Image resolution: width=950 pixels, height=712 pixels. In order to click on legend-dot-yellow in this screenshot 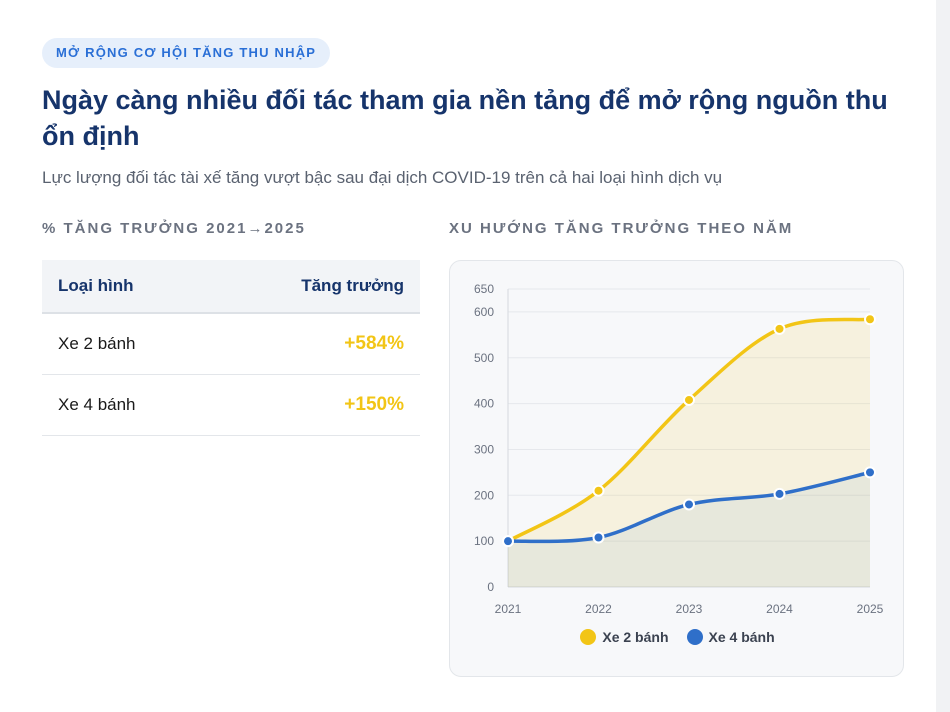, I will do `click(588, 637)`.